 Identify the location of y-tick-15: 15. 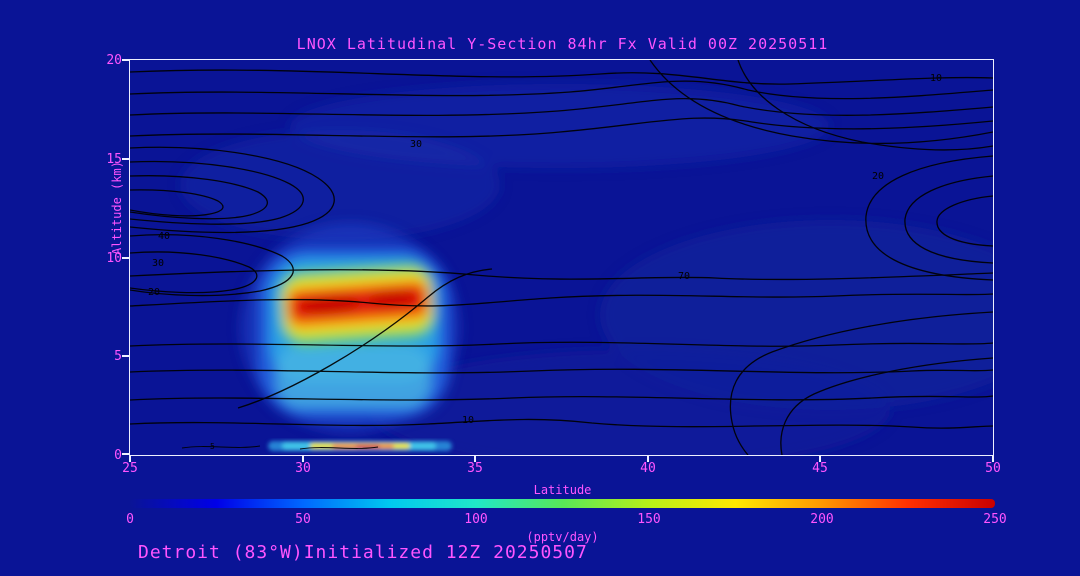
(114, 159).